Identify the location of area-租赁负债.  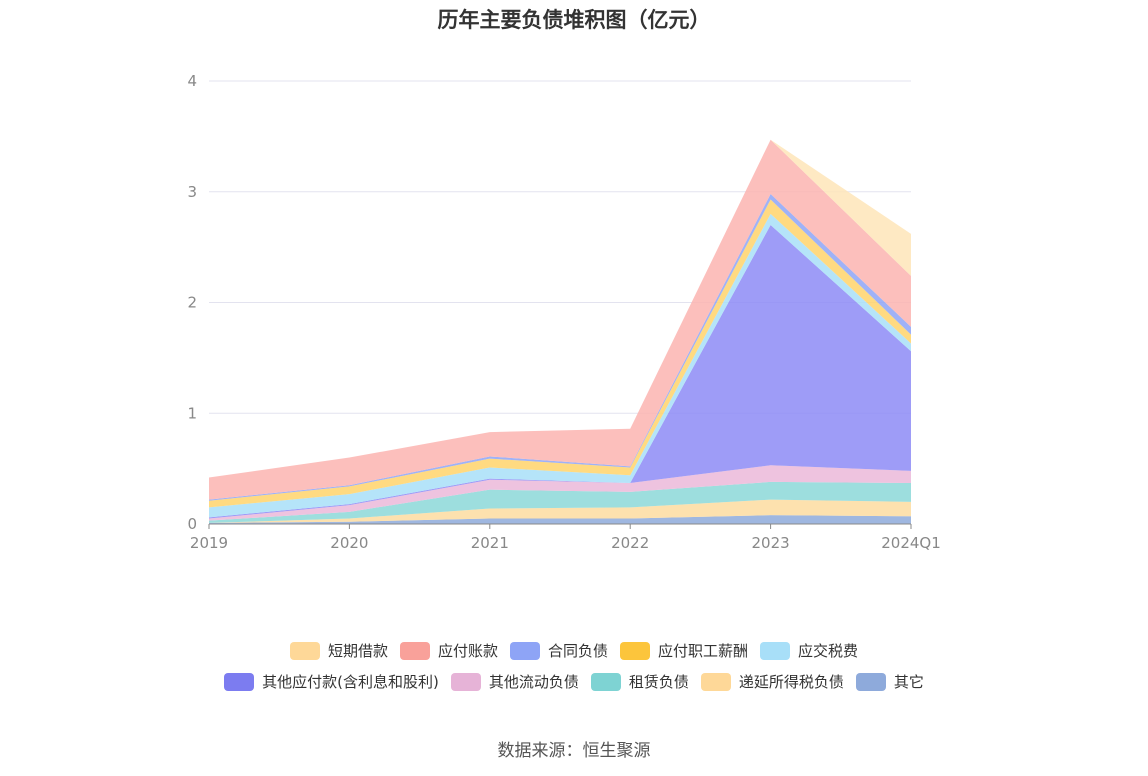
(560, 502).